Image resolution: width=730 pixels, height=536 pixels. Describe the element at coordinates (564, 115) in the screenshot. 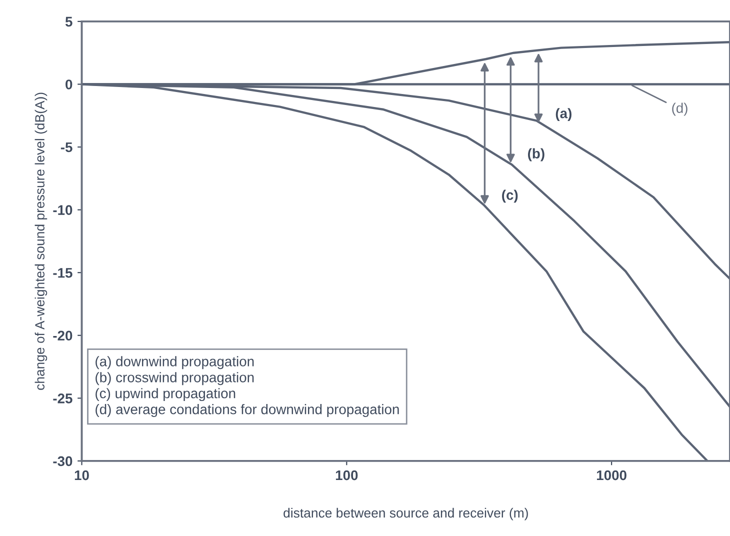

I see `annotation: (a)` at that location.